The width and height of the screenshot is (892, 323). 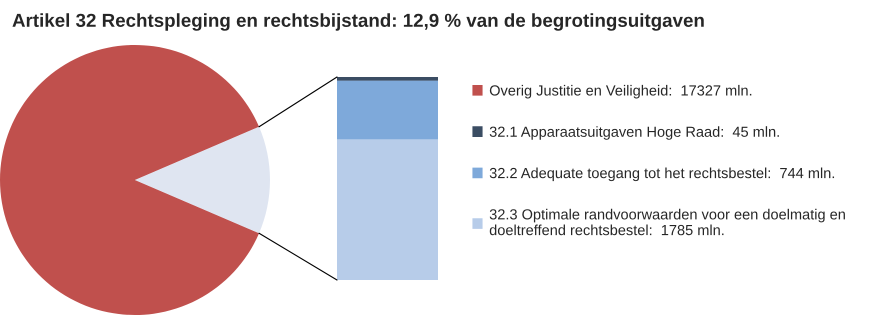 I want to click on legend-label: 32.2 Adequate toegang tot het rechtsbestel: 744 mln., so click(x=662, y=175).